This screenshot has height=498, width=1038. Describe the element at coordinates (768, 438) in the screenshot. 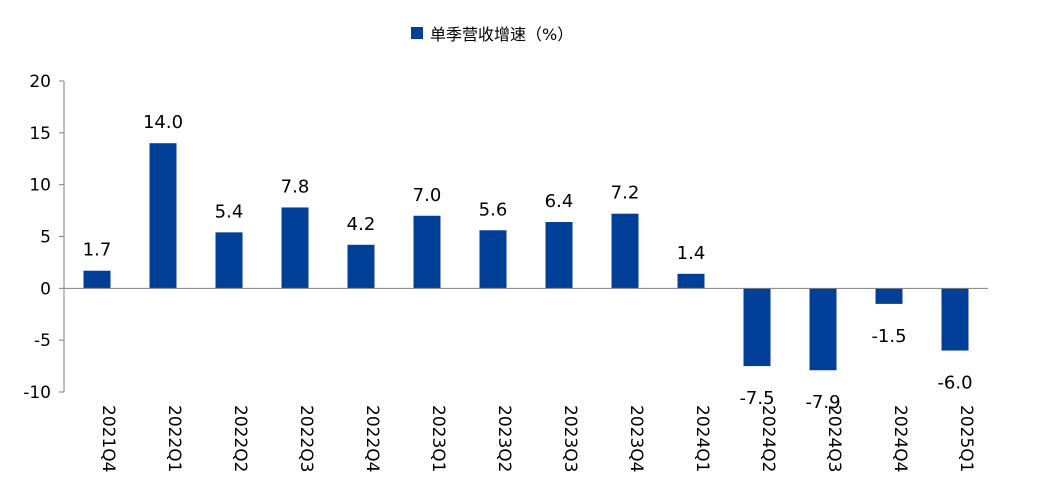

I see `x-tick-label: 2024Q2` at that location.